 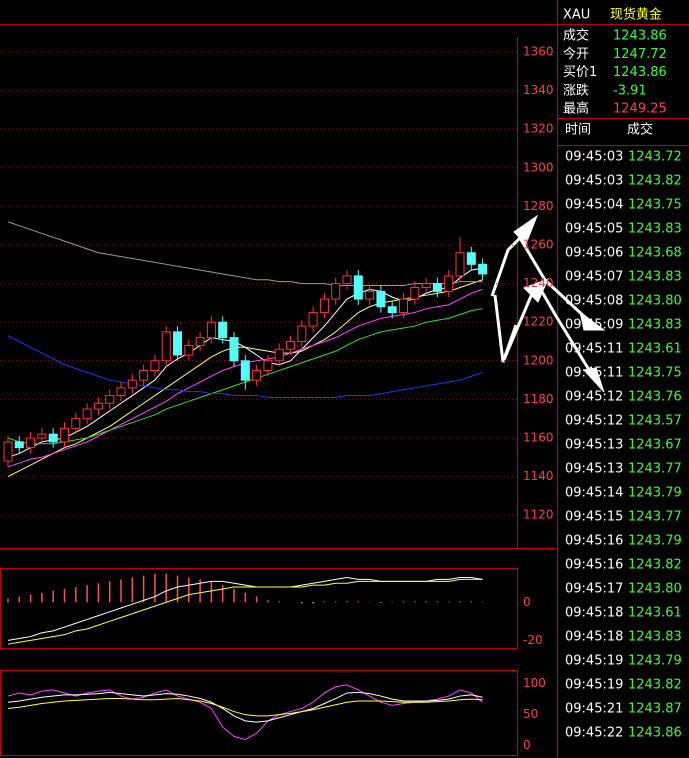 What do you see at coordinates (578, 130) in the screenshot?
I see `trades-header: 时间` at bounding box center [578, 130].